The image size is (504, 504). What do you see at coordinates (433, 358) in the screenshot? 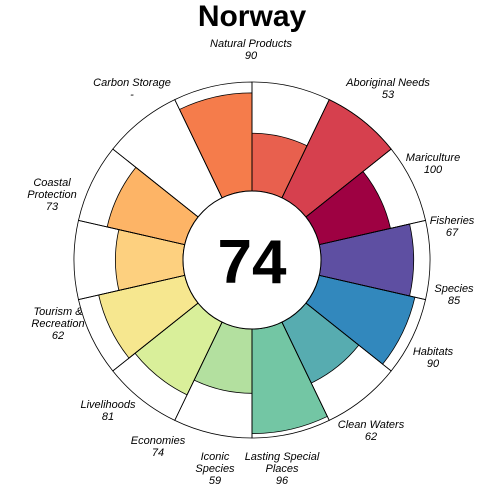
I see `label-habitats: Habitats 90` at bounding box center [433, 358].